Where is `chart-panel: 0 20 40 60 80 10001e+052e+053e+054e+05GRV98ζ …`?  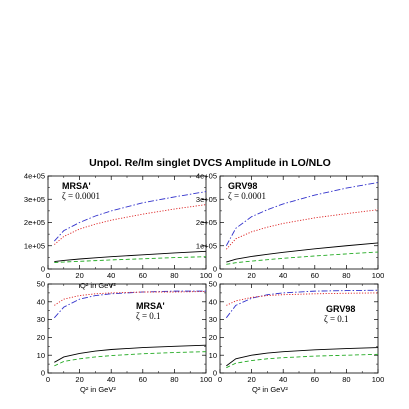 chart-panel: 0 20 40 60 80 10001e+052e+053e+054e+05GRV98ζ … is located at coordinates (290, 226).